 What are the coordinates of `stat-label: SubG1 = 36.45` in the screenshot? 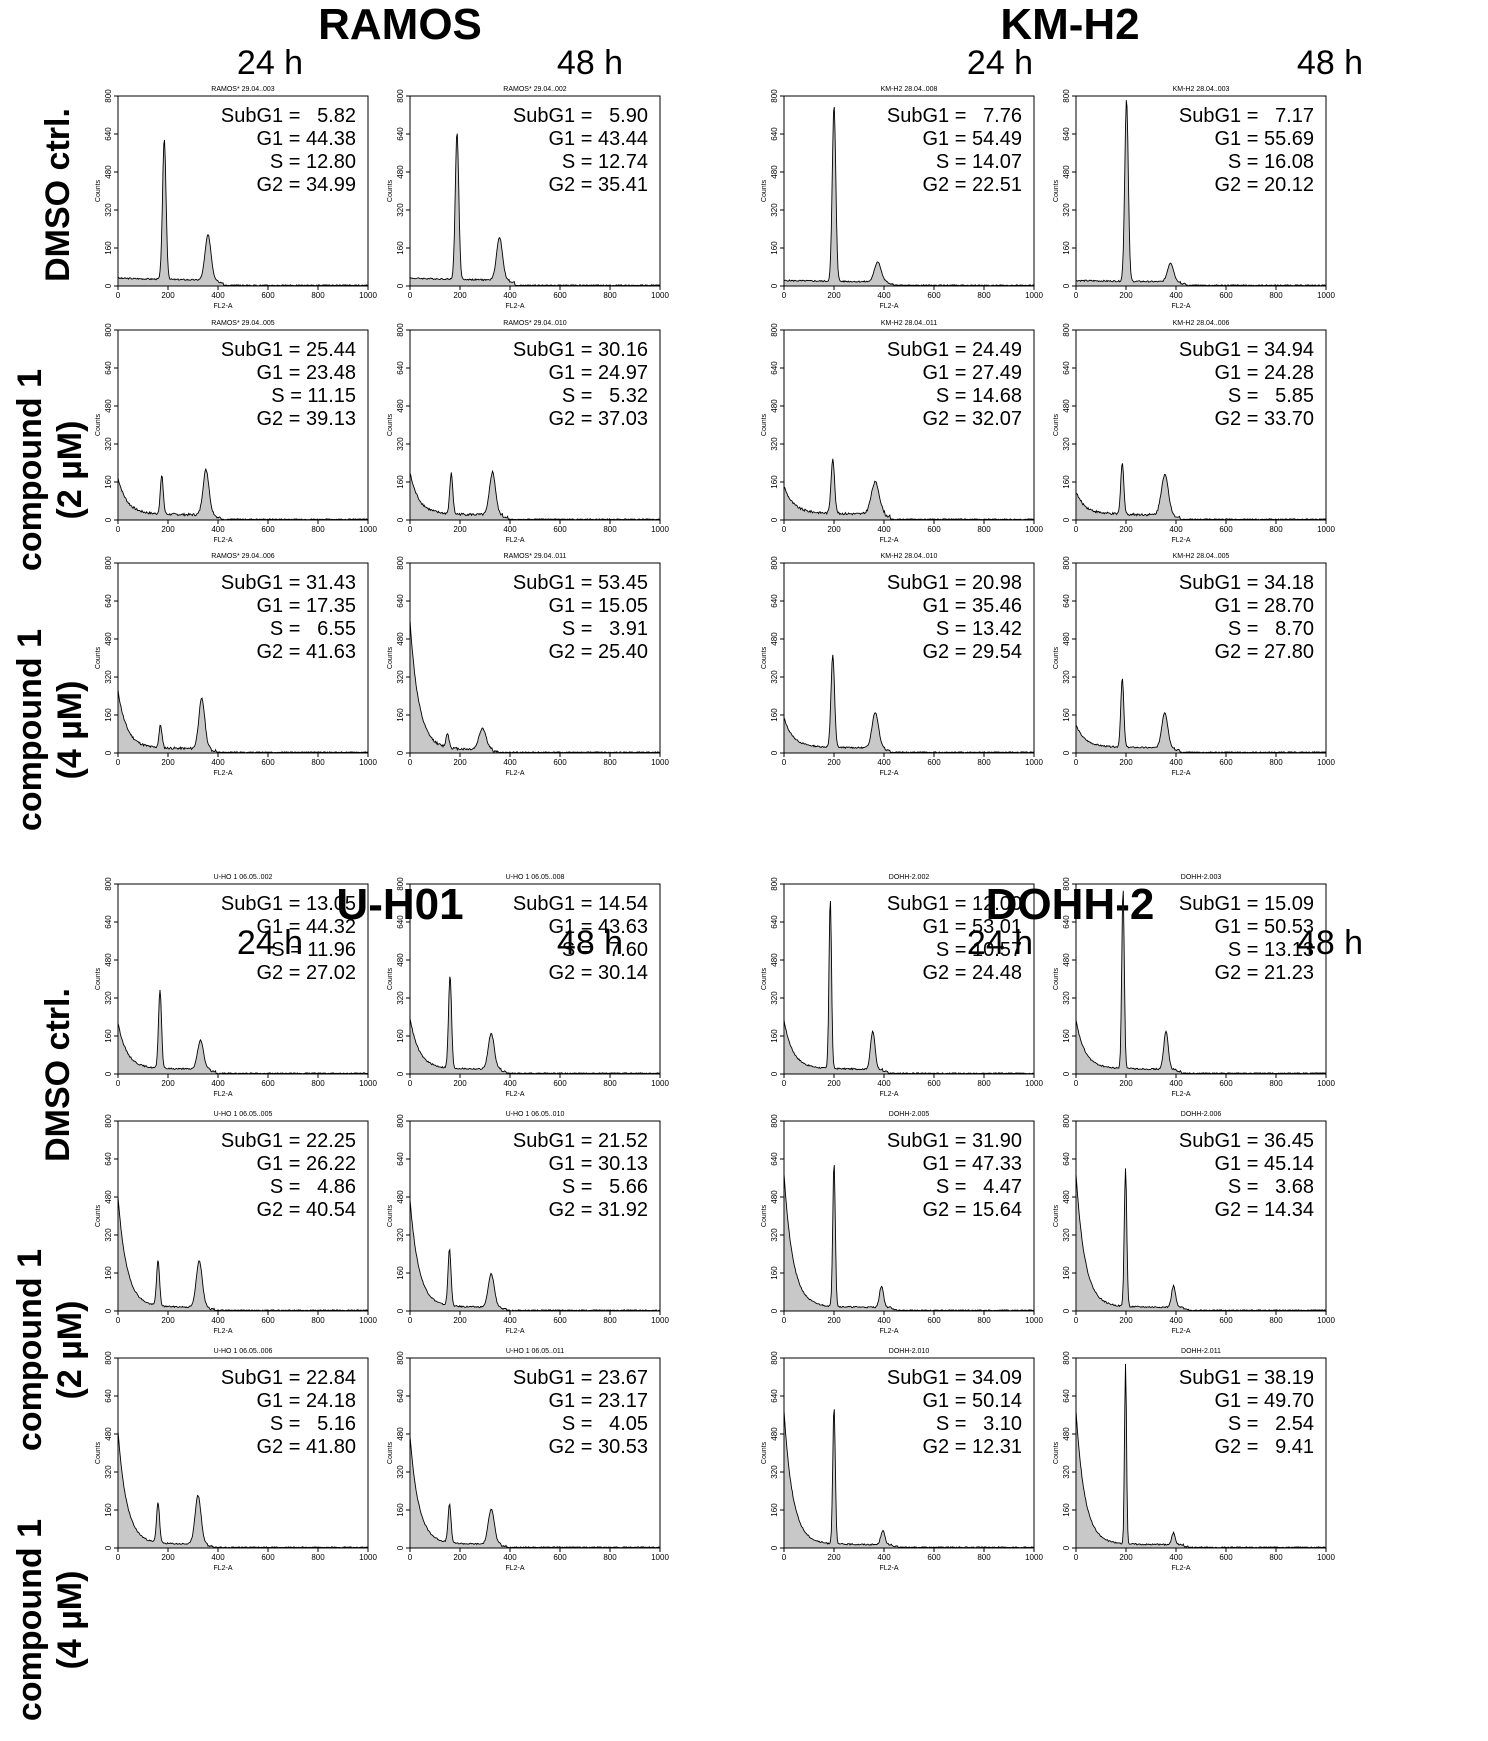 It's located at (1246, 1141).